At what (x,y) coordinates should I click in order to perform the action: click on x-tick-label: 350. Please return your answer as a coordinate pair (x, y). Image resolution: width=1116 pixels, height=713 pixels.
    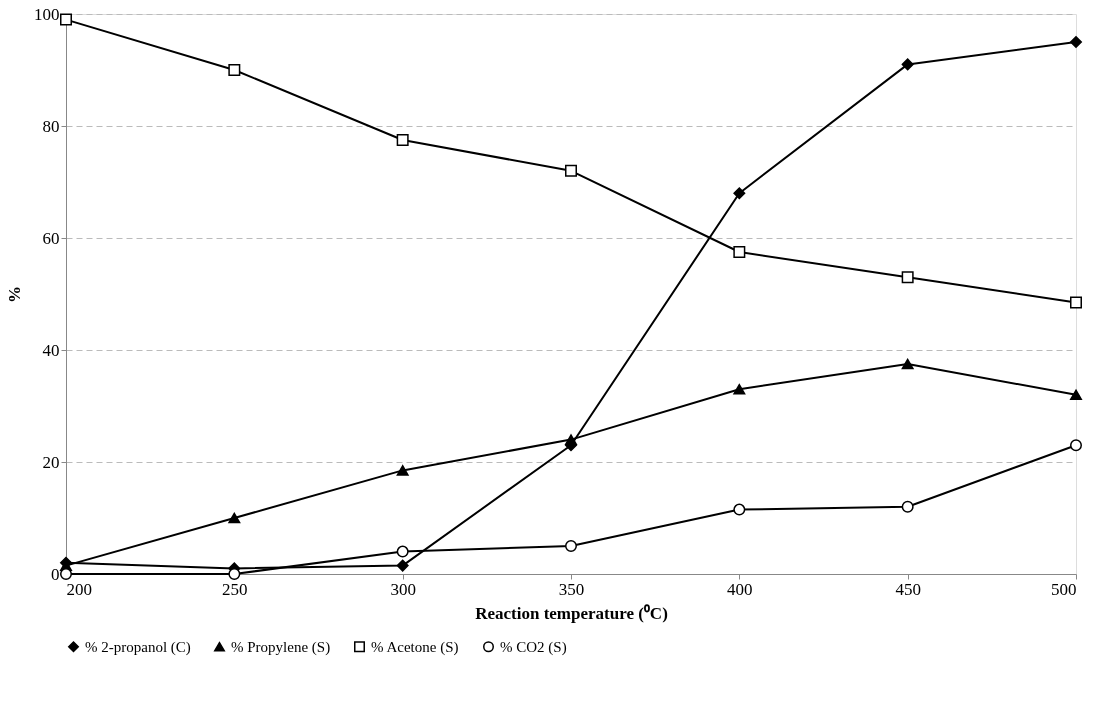
    Looking at the image, I should click on (571, 589).